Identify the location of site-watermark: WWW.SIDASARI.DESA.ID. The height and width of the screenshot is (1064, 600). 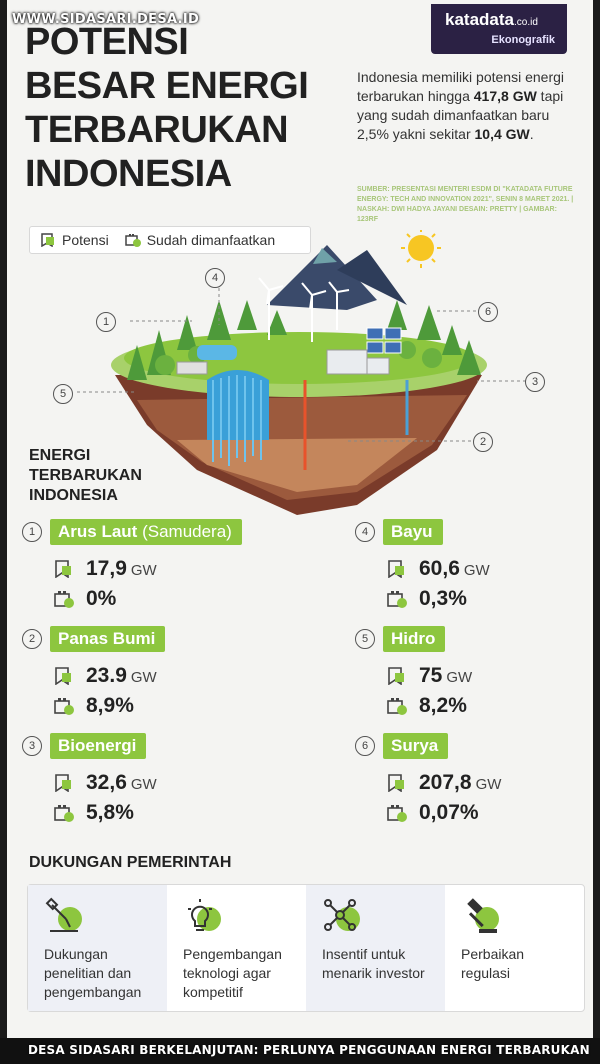
(106, 19).